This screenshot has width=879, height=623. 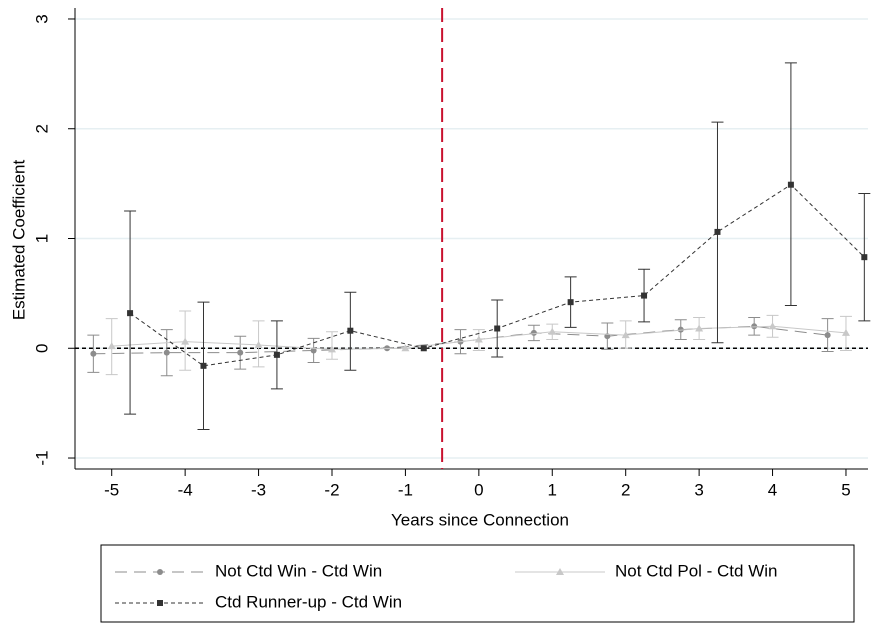 I want to click on y-axis-label: Estimated Coefficient, so click(x=18, y=240).